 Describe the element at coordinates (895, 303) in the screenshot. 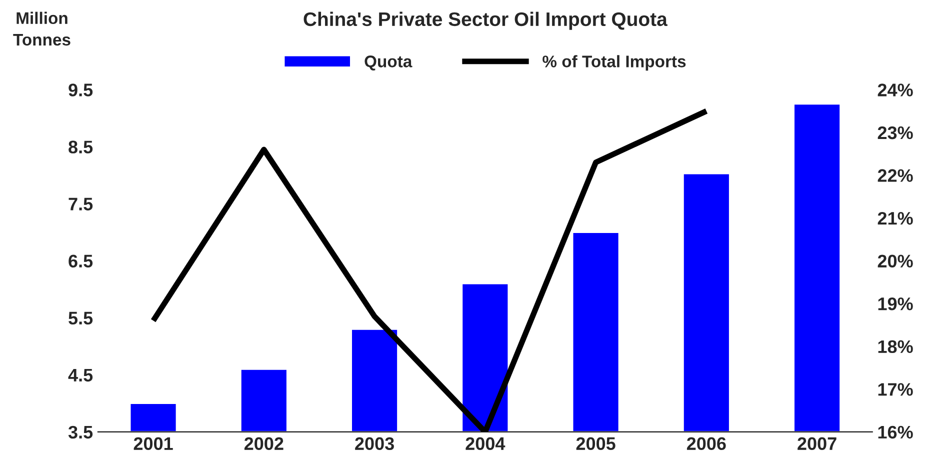

I see `y2-tick-label: 19%` at that location.